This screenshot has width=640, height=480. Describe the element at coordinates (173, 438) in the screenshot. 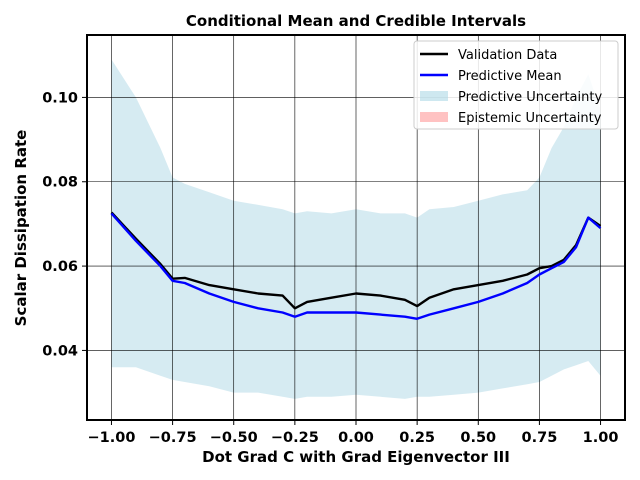

I see `x-tick-label-1: −0.75` at that location.